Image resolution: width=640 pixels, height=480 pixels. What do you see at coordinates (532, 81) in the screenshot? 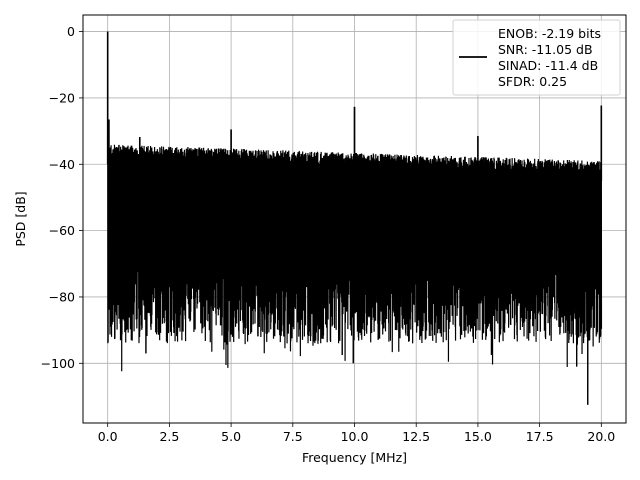
I see `legend-label-sfdr: SFDR: 0.25` at bounding box center [532, 81].